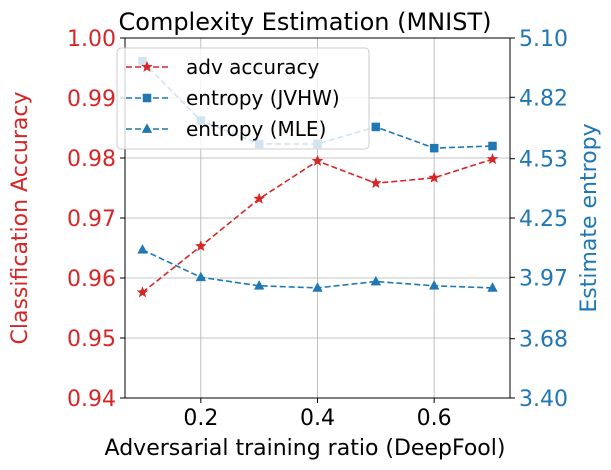  What do you see at coordinates (543, 39) in the screenshot?
I see `y-right-tick-label: 5.10` at bounding box center [543, 39].